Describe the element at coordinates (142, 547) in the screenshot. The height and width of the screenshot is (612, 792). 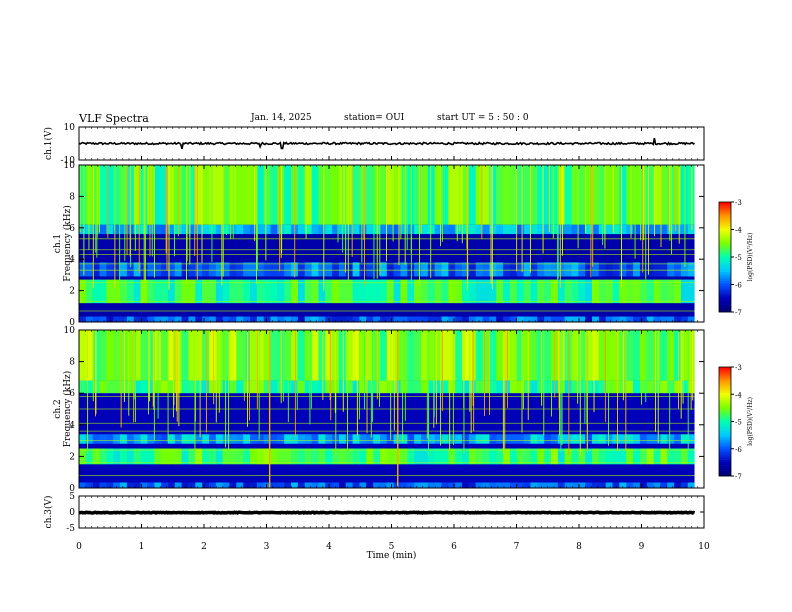
I see `x-tick-label: 1` at that location.